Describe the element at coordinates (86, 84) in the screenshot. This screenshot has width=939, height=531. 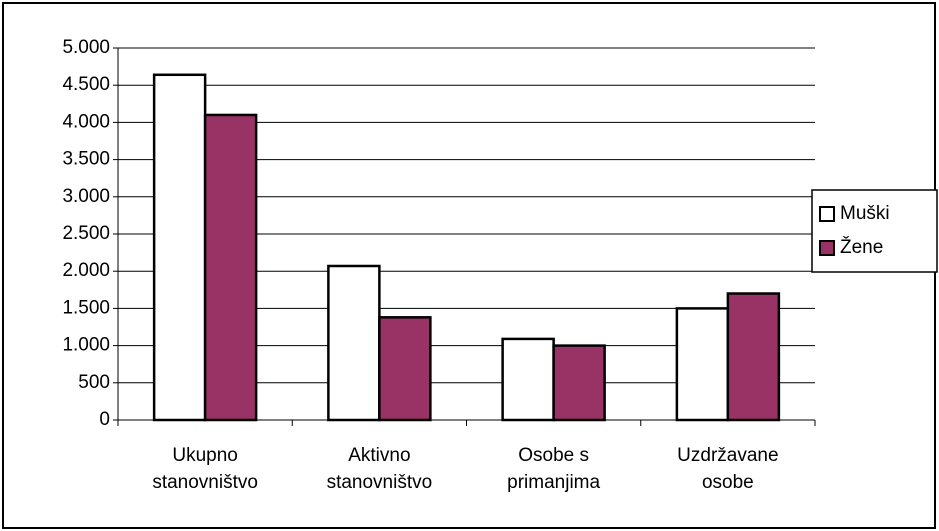
I see `y-tick-label: 4.500` at that location.